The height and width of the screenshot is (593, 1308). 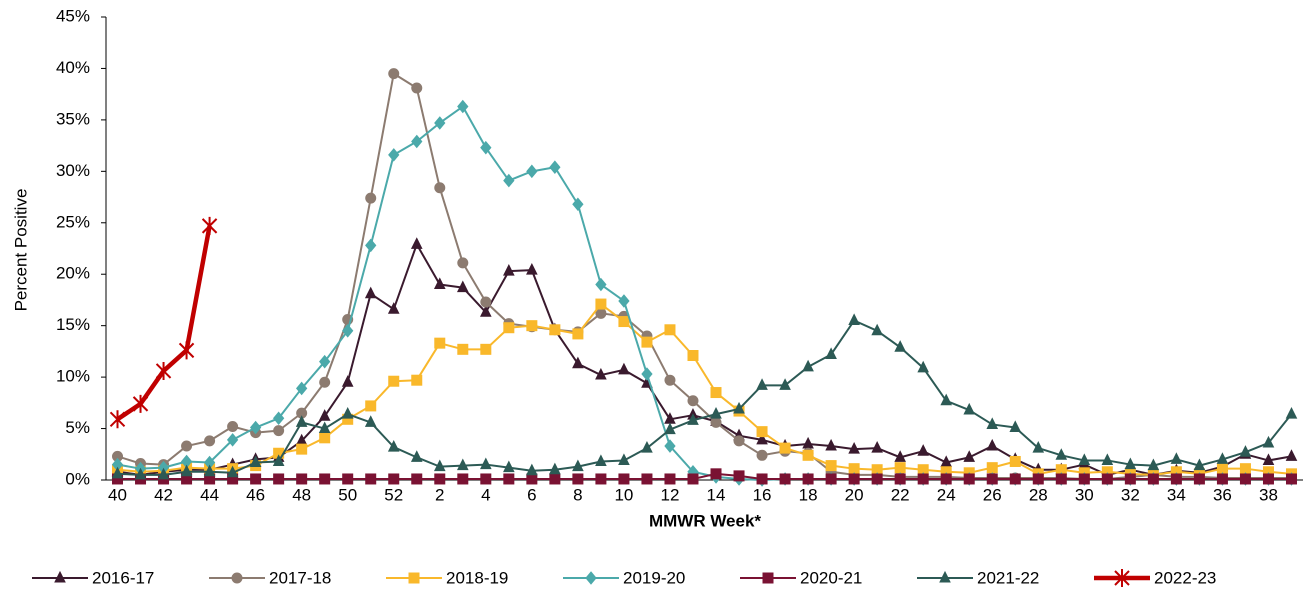 What do you see at coordinates (209, 494) in the screenshot?
I see `x-tick-label: 44` at bounding box center [209, 494].